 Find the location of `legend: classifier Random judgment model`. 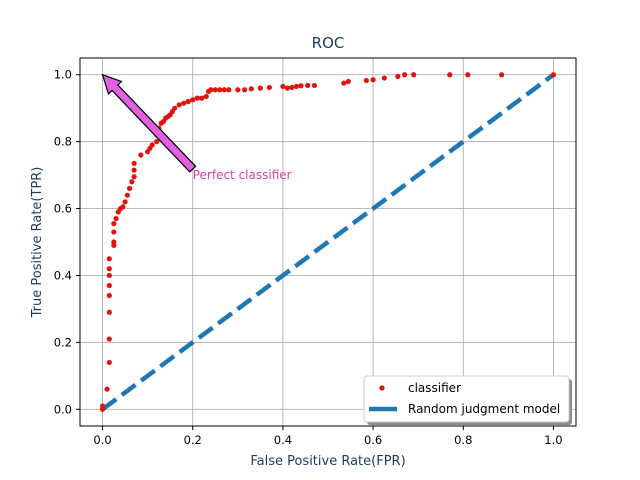

legend: classifier Random judgment model is located at coordinates (467, 400).